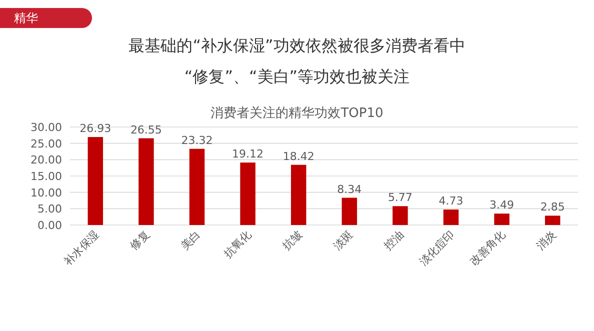  I want to click on x-tick-label: 补水保湿, so click(81, 248).